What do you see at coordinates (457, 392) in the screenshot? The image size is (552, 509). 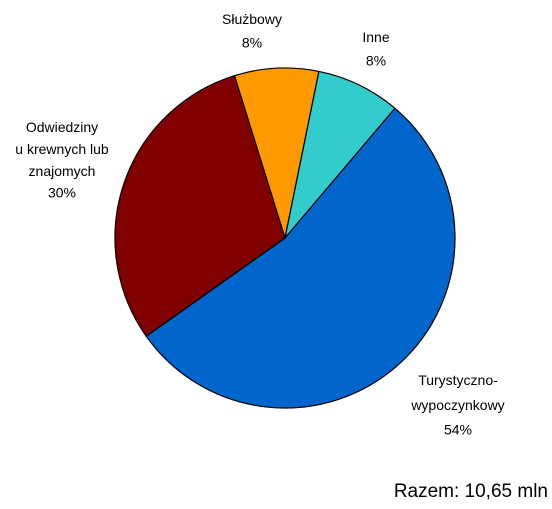 I see `slice-label: Turystyczno-wypoczynkowy` at bounding box center [457, 392].